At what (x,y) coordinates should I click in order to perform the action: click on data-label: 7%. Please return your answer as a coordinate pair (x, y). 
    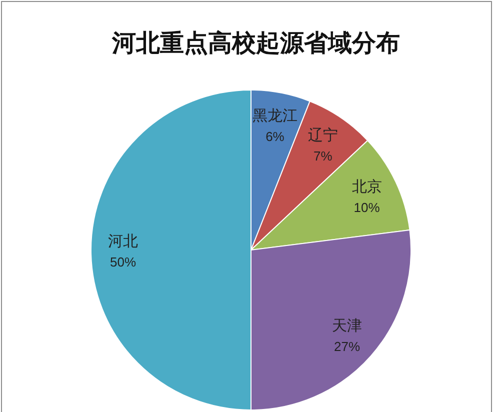
    Looking at the image, I should click on (323, 156).